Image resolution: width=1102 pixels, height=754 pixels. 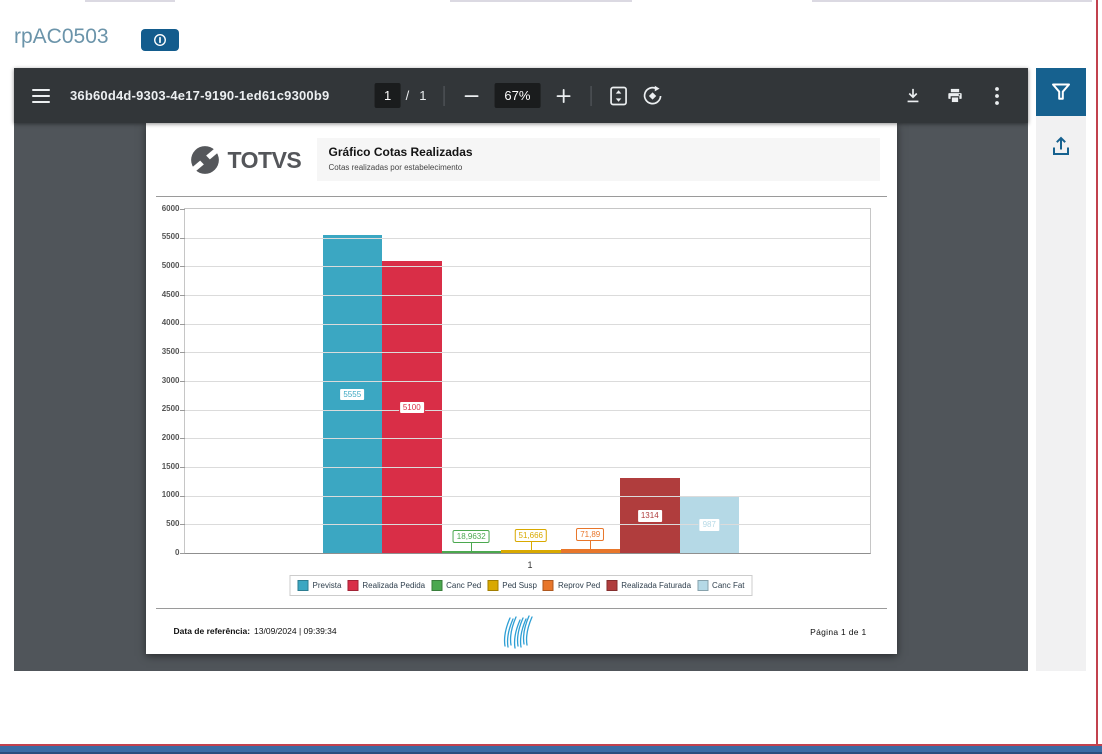 I want to click on info-button, so click(x=160, y=40).